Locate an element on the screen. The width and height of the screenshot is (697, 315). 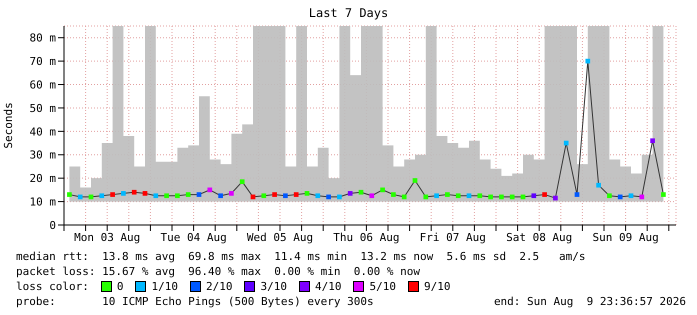
x-tick-label: Thu 06 Aug is located at coordinates (366, 237).